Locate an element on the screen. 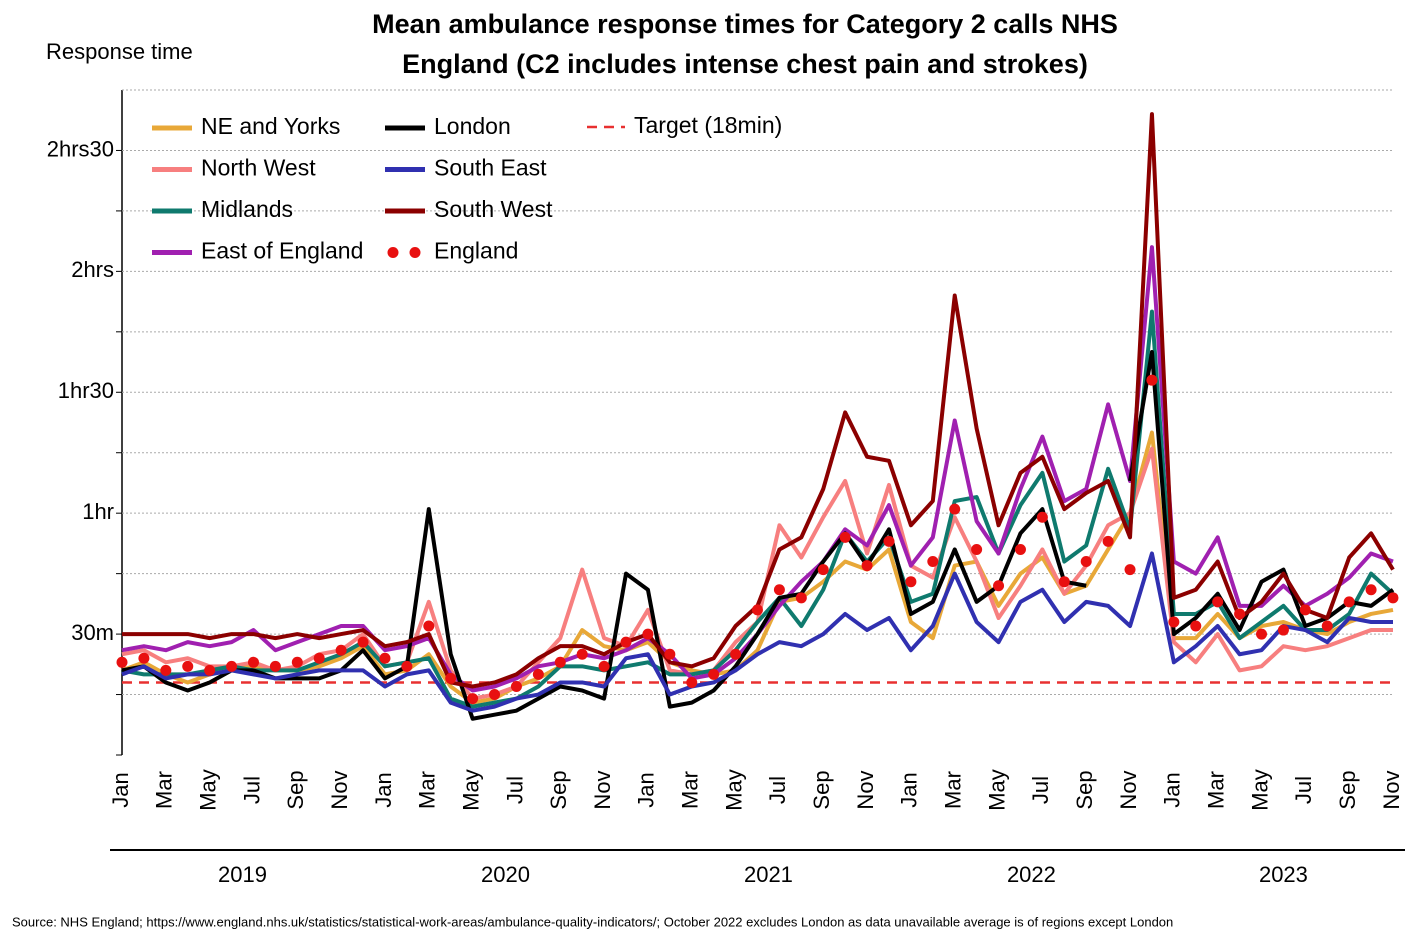  year-label: 2022 is located at coordinates (1031, 874).